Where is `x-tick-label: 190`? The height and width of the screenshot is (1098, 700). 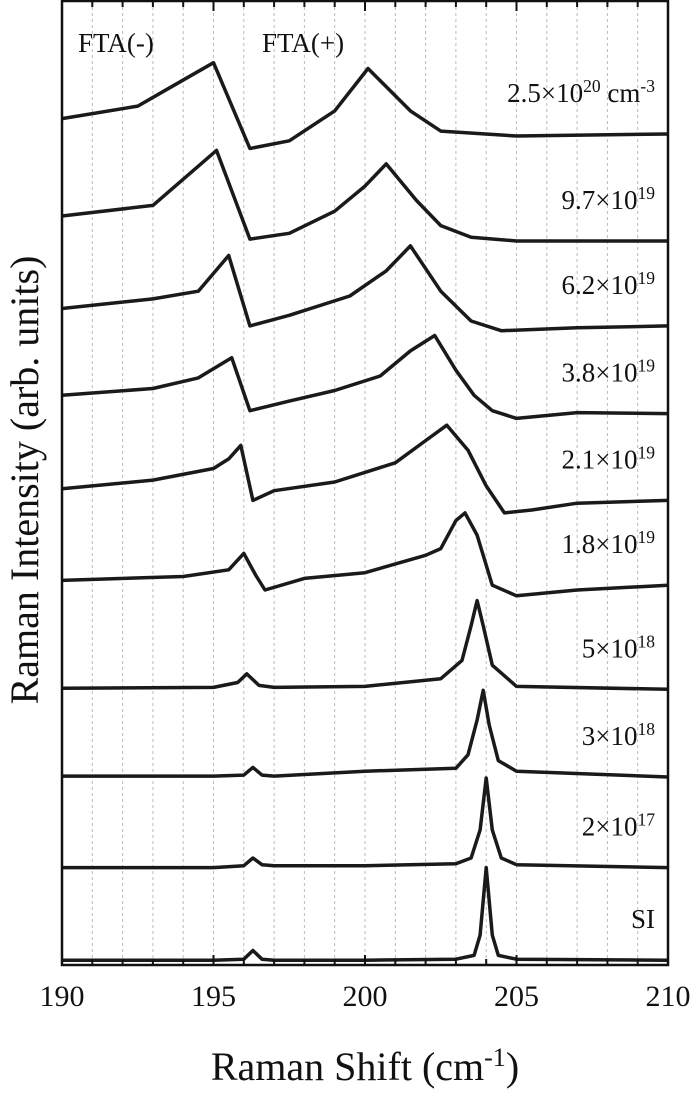
x-tick-label: 190 is located at coordinates (62, 996).